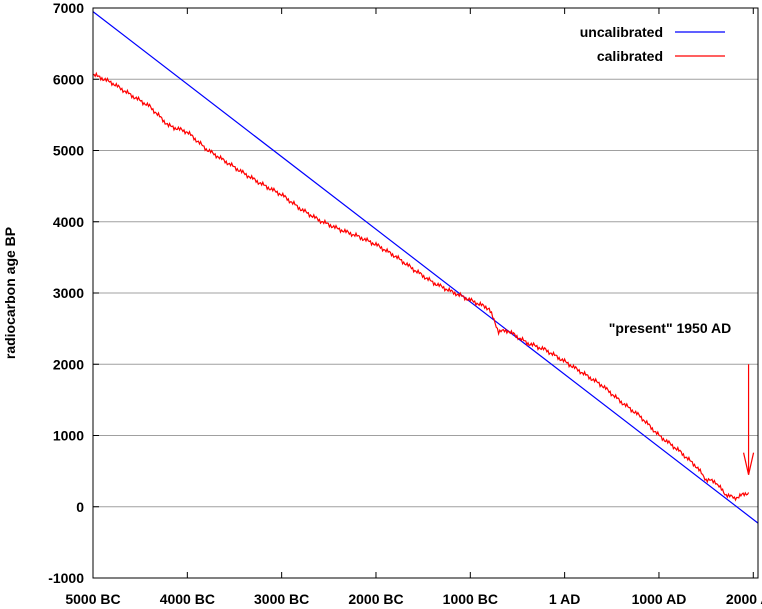  I want to click on legend-label-calibrated: calibrated, so click(630, 56).